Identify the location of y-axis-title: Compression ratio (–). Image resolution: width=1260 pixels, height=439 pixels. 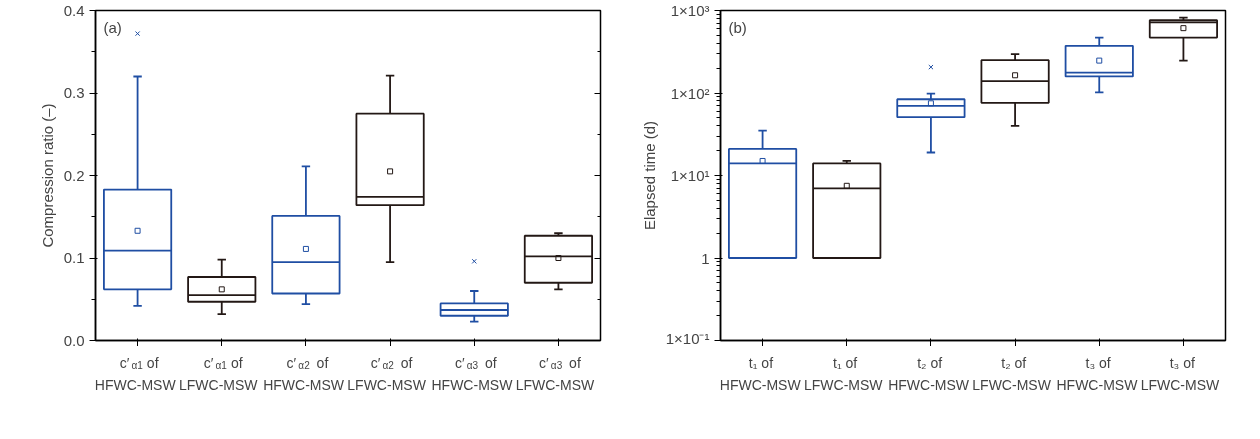
(47, 175).